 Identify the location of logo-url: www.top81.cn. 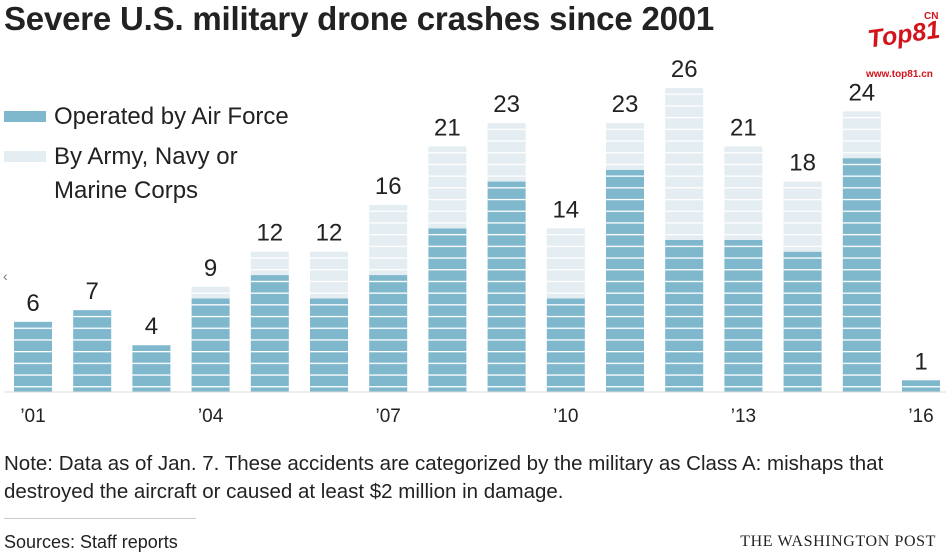
(899, 74).